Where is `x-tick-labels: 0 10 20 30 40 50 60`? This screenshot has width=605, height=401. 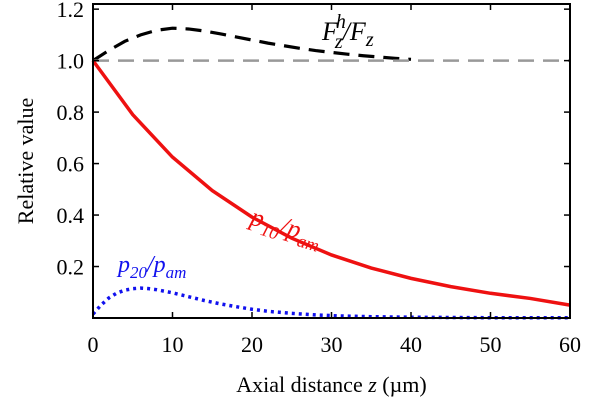
x-tick-labels: 0 10 20 30 40 50 60 is located at coordinates (335, 344).